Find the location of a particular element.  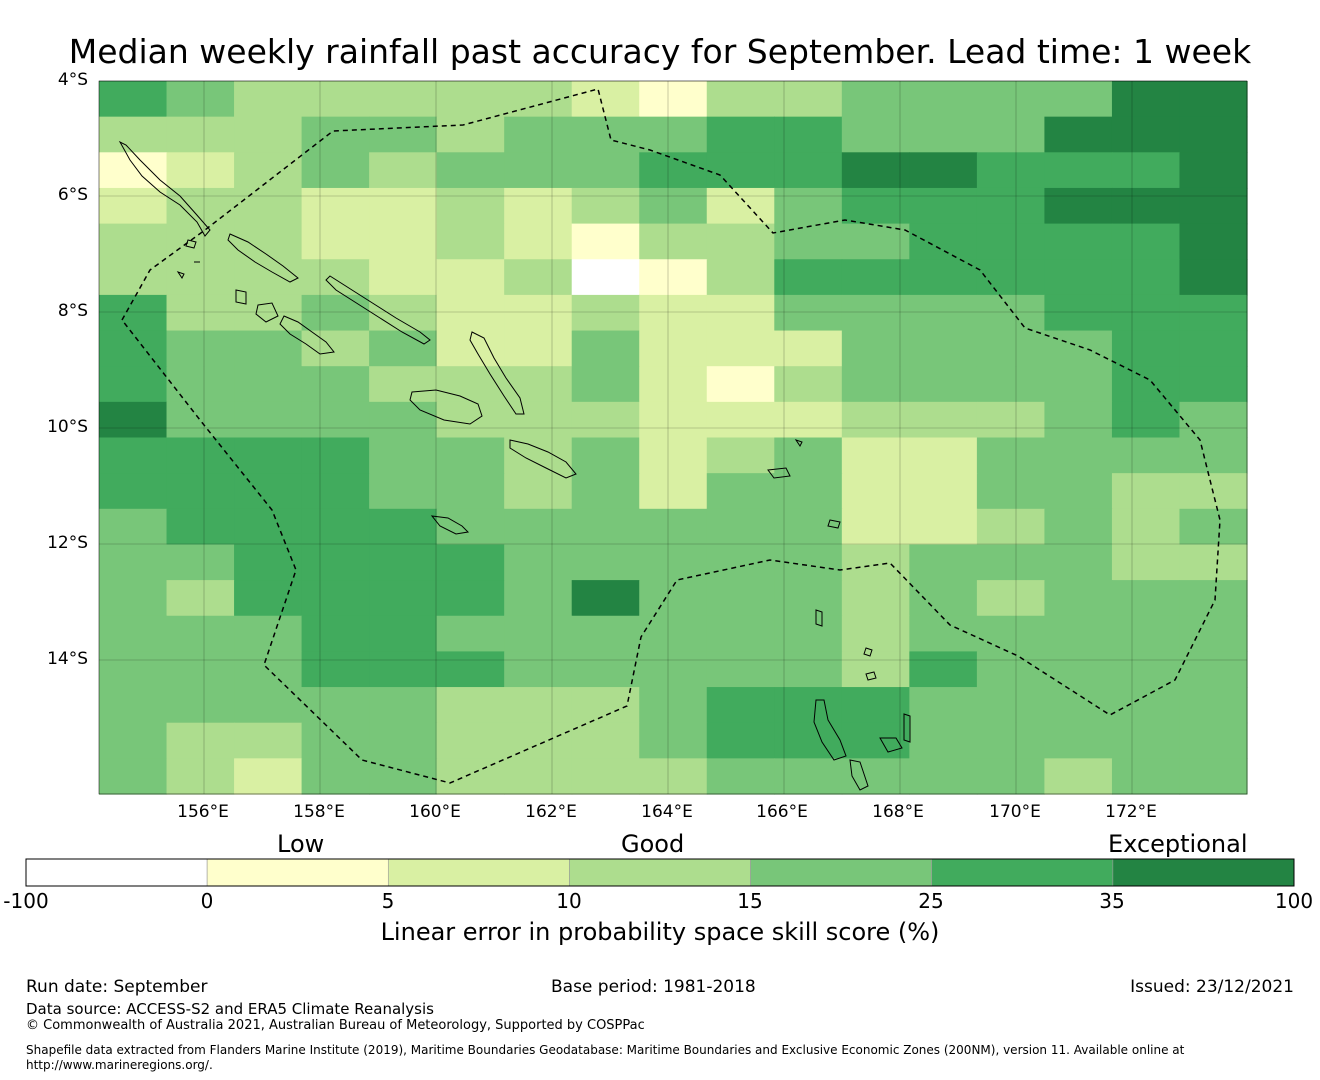

colorbar-tick: -100 is located at coordinates (26, 901).